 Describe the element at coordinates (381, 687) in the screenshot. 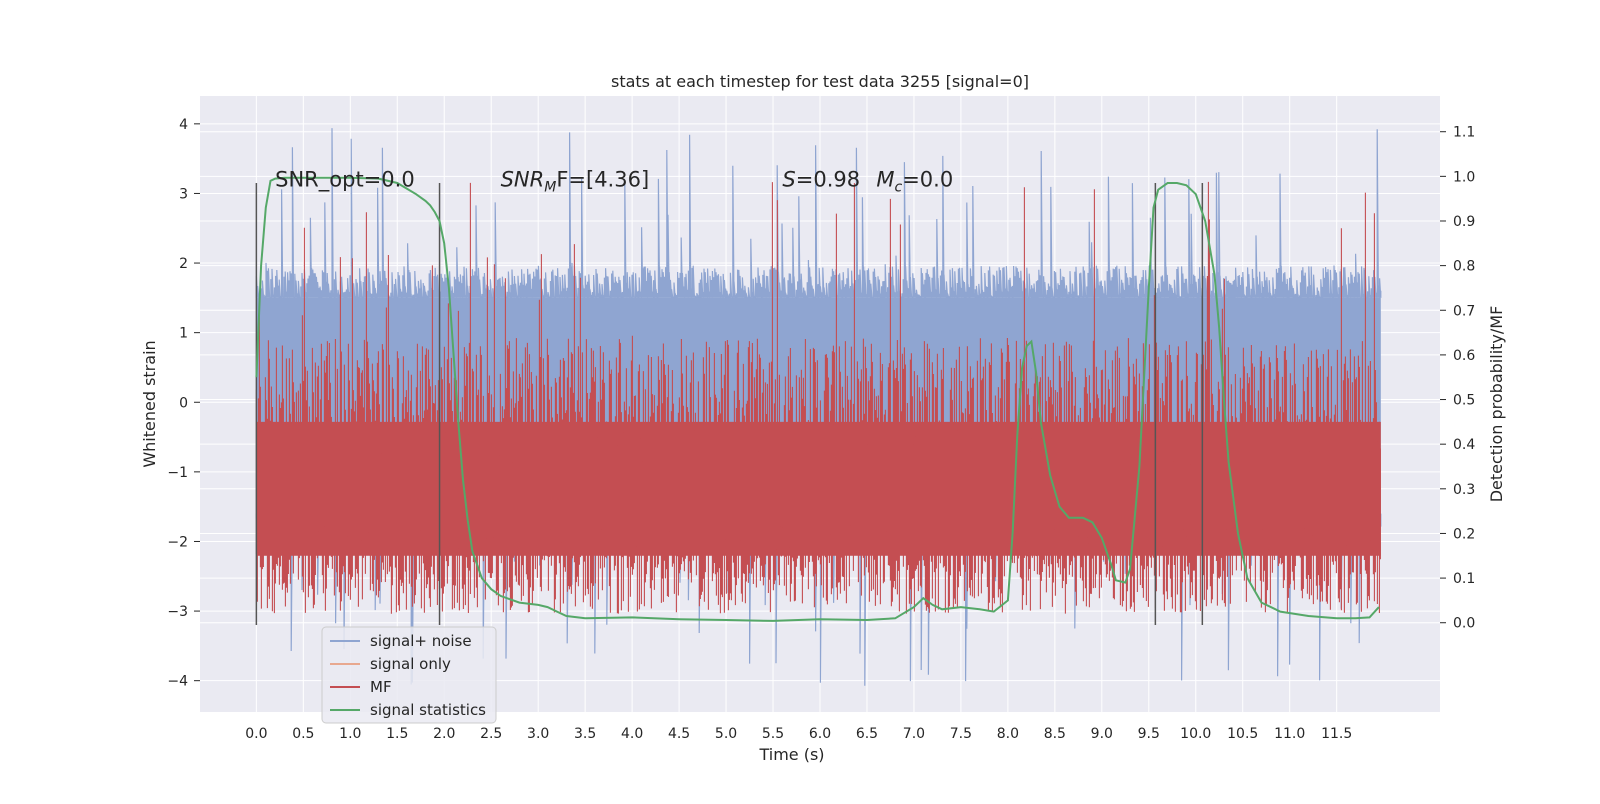

I see `legend-label-mf: MF` at that location.